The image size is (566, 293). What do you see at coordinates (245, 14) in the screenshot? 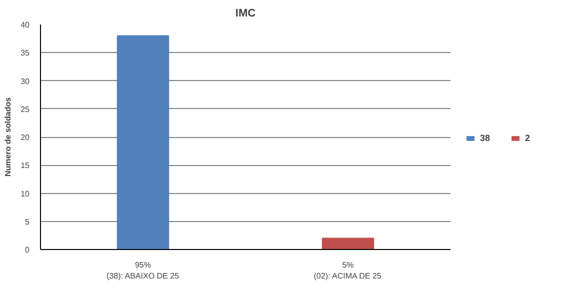
I see `chart-title: IMC` at bounding box center [245, 14].